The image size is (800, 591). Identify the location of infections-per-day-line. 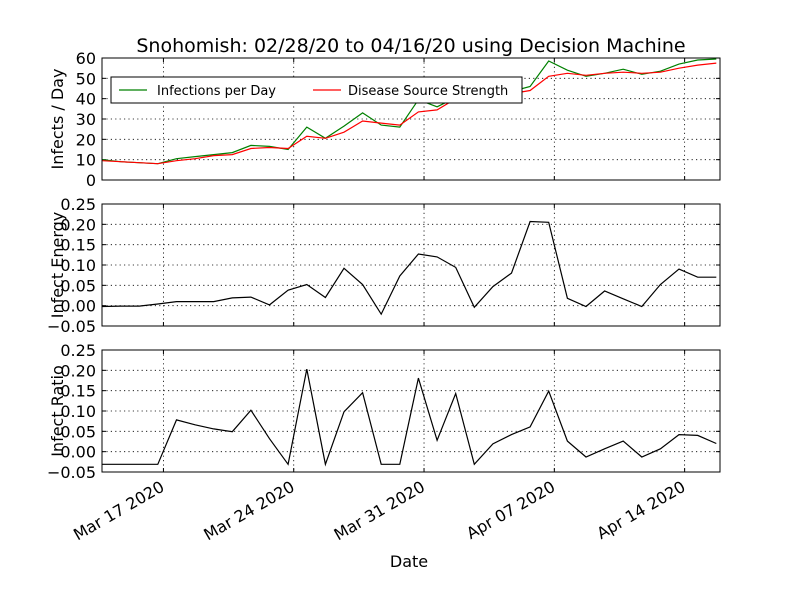
(409, 111).